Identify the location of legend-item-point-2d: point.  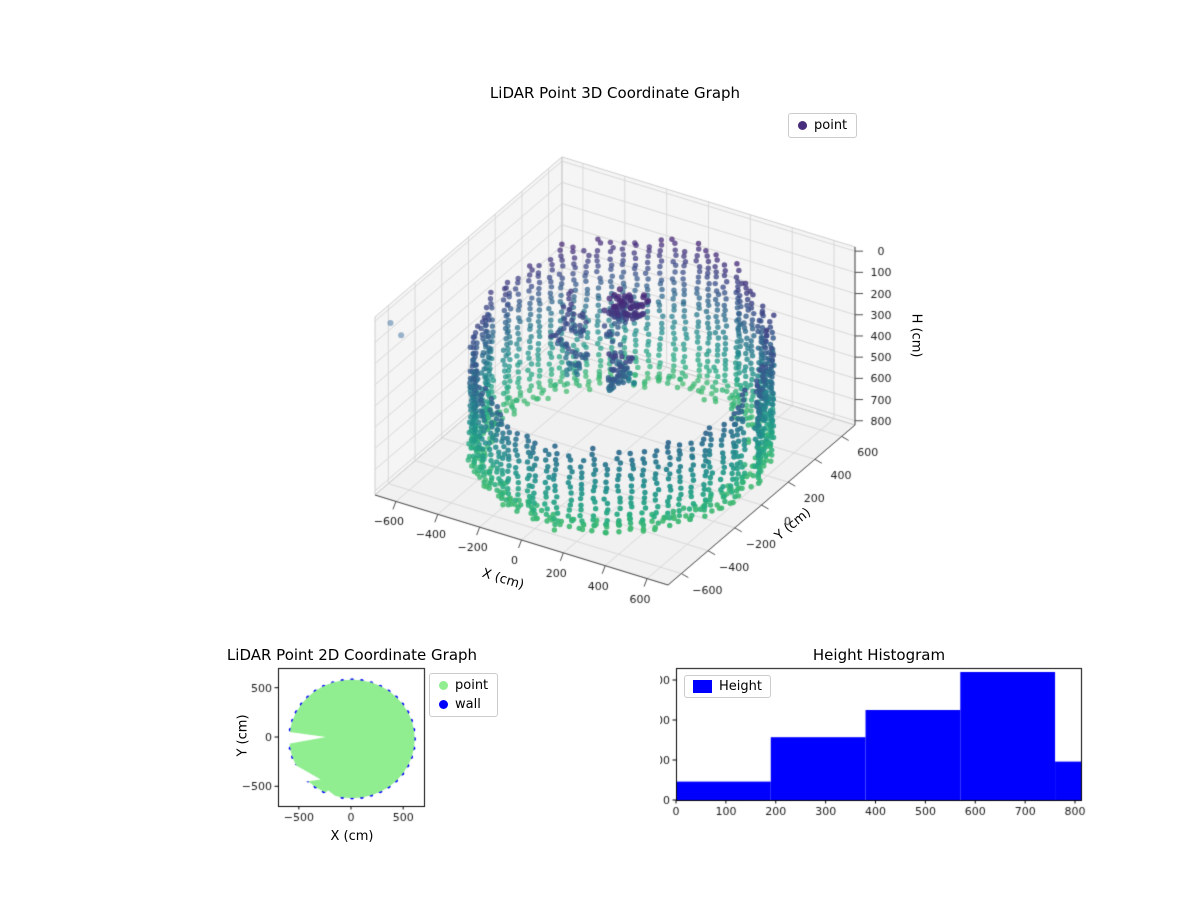
(463, 685).